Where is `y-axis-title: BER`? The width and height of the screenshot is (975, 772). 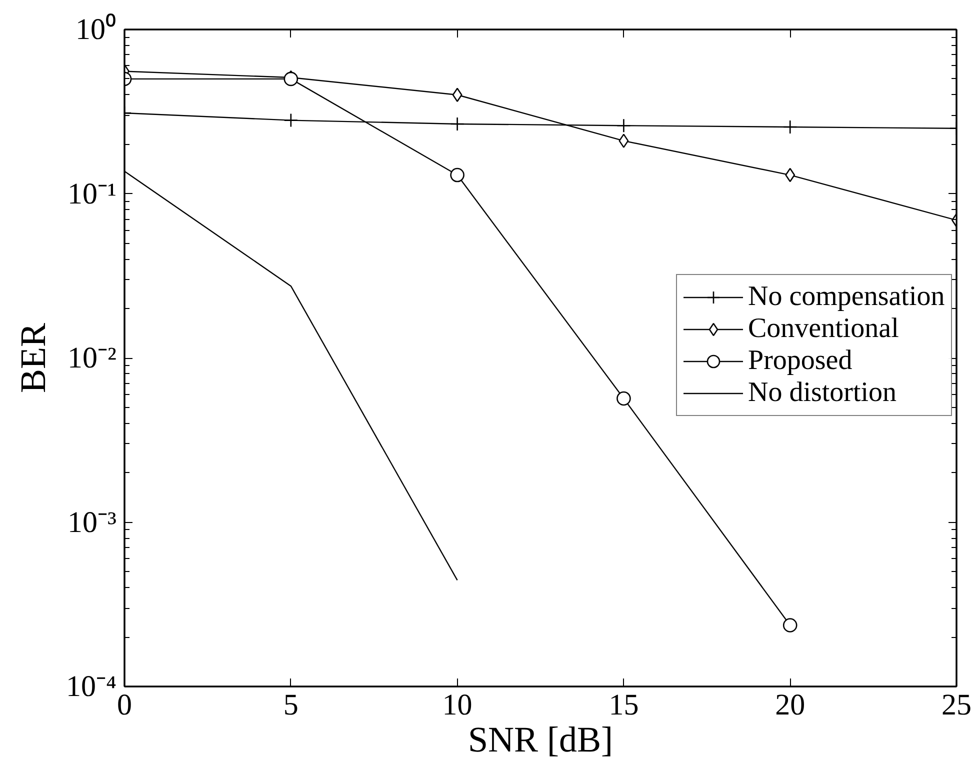
y-axis-title: BER is located at coordinates (33, 358).